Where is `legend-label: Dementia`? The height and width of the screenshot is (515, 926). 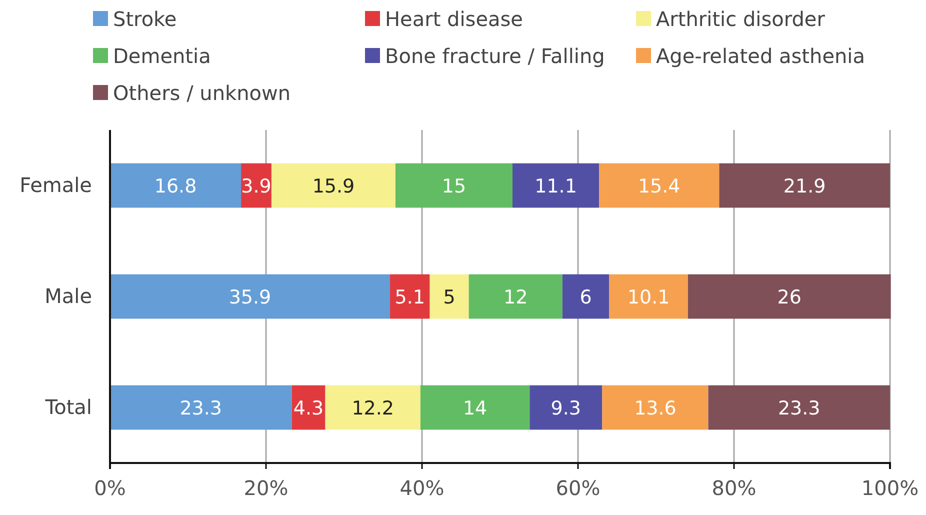
legend-label: Dementia is located at coordinates (162, 56).